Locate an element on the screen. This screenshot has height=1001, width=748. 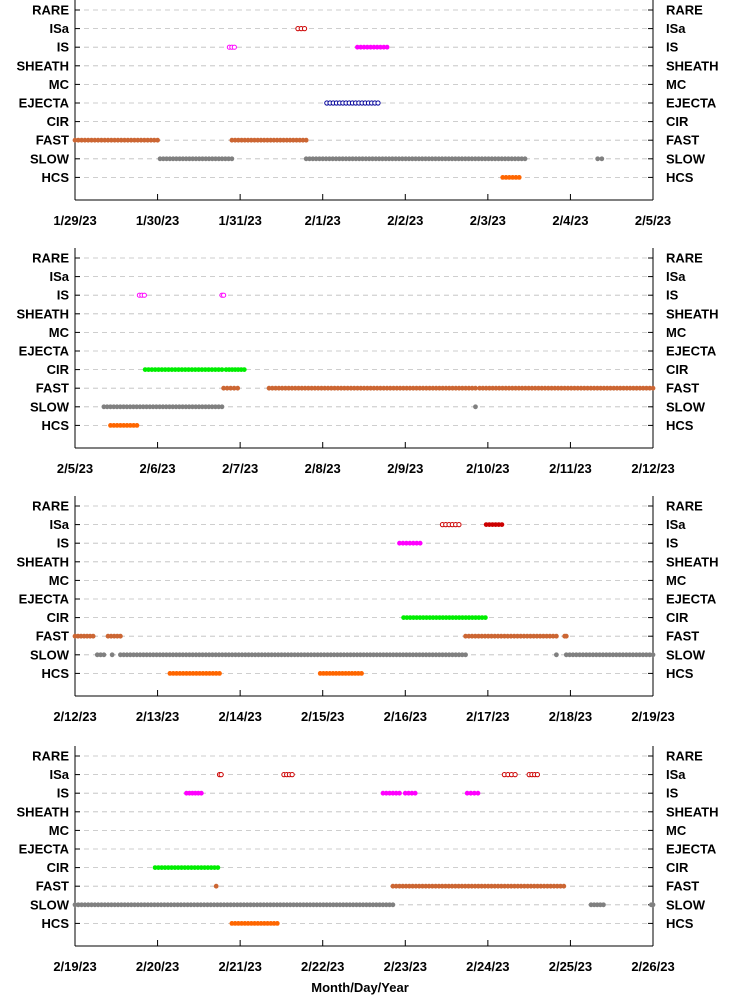
x-tick-label: 1/30/23 is located at coordinates (157, 220).